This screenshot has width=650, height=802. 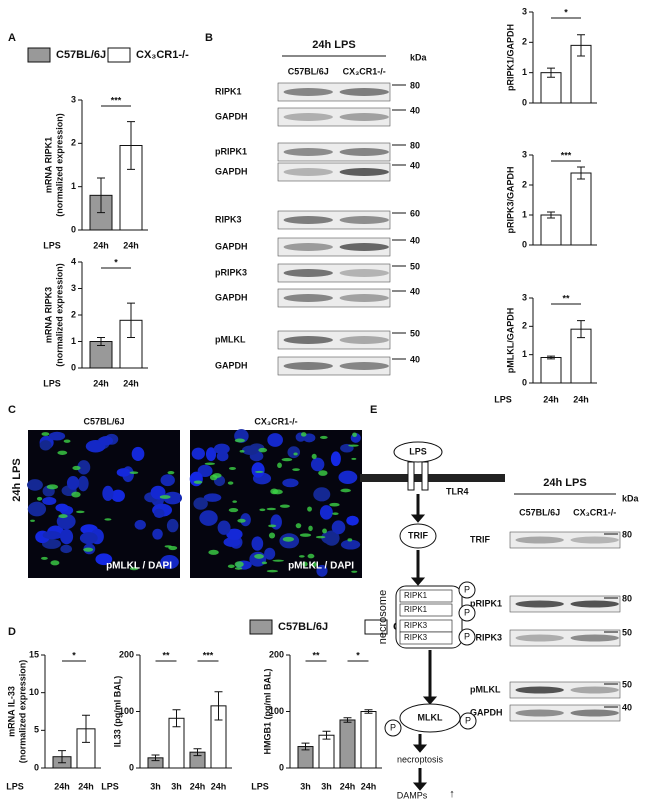 What do you see at coordinates (418, 452) in the screenshot?
I see `ligand-shape` at bounding box center [418, 452].